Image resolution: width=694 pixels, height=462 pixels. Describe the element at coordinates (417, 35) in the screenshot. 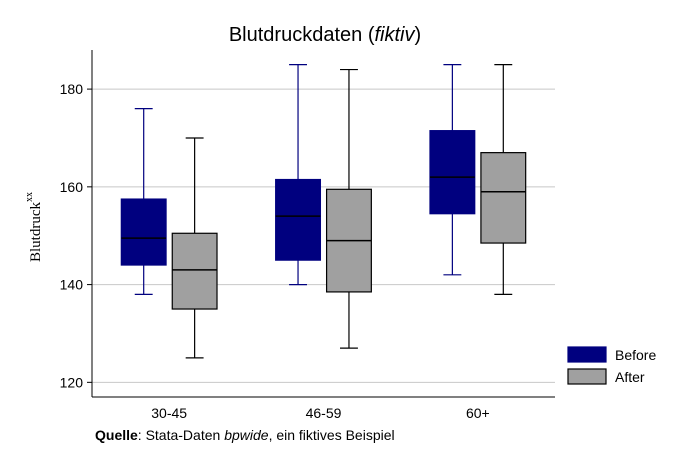

I see `chart-title-close-paren: )` at that location.